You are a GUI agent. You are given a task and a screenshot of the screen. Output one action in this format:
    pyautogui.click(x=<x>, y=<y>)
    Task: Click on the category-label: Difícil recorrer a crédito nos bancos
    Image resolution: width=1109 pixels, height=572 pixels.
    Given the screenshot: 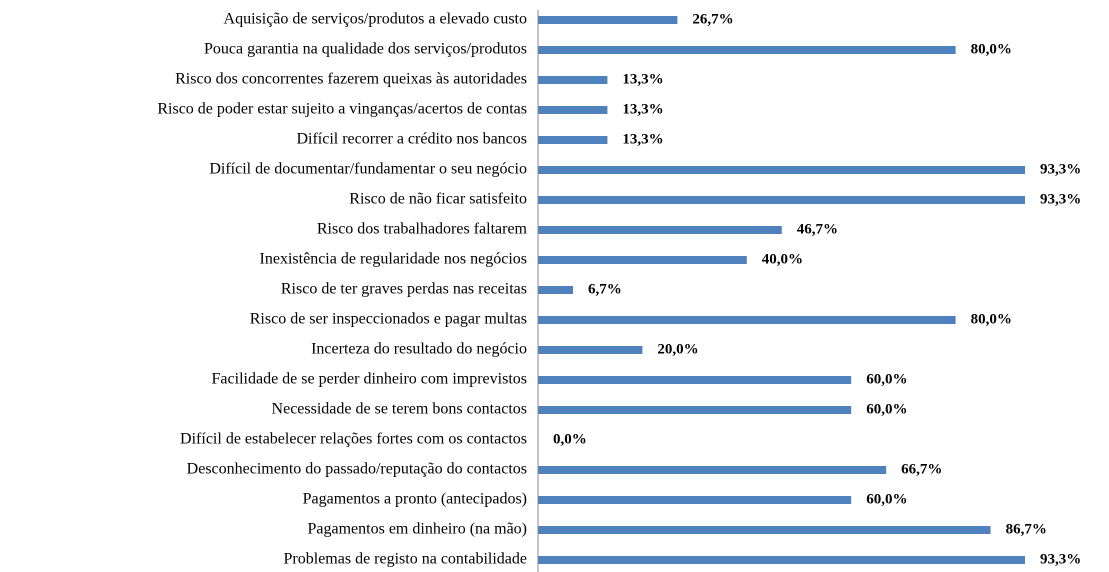 What is the action you would take?
    pyautogui.click(x=411, y=139)
    